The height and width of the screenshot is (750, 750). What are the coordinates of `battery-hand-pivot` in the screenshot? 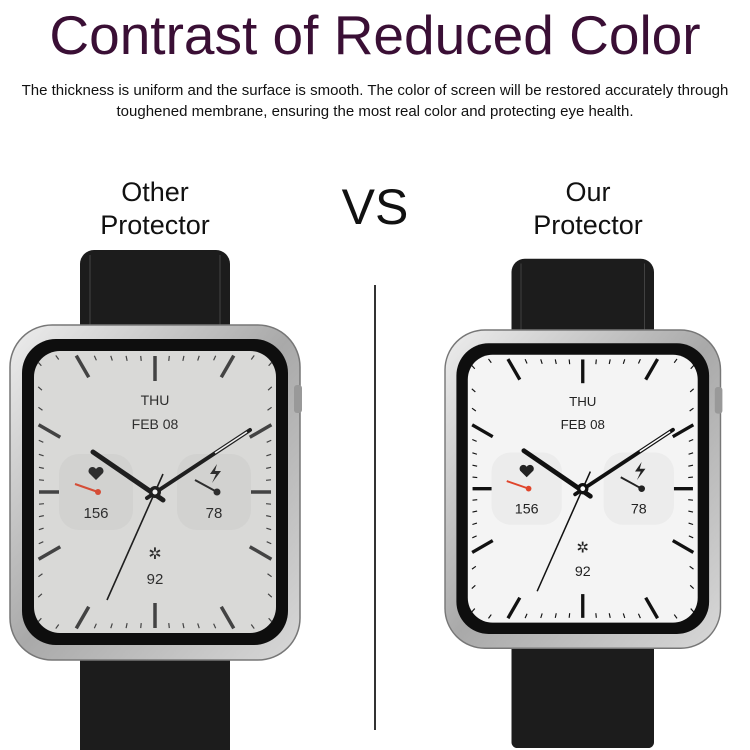 It's located at (641, 488).